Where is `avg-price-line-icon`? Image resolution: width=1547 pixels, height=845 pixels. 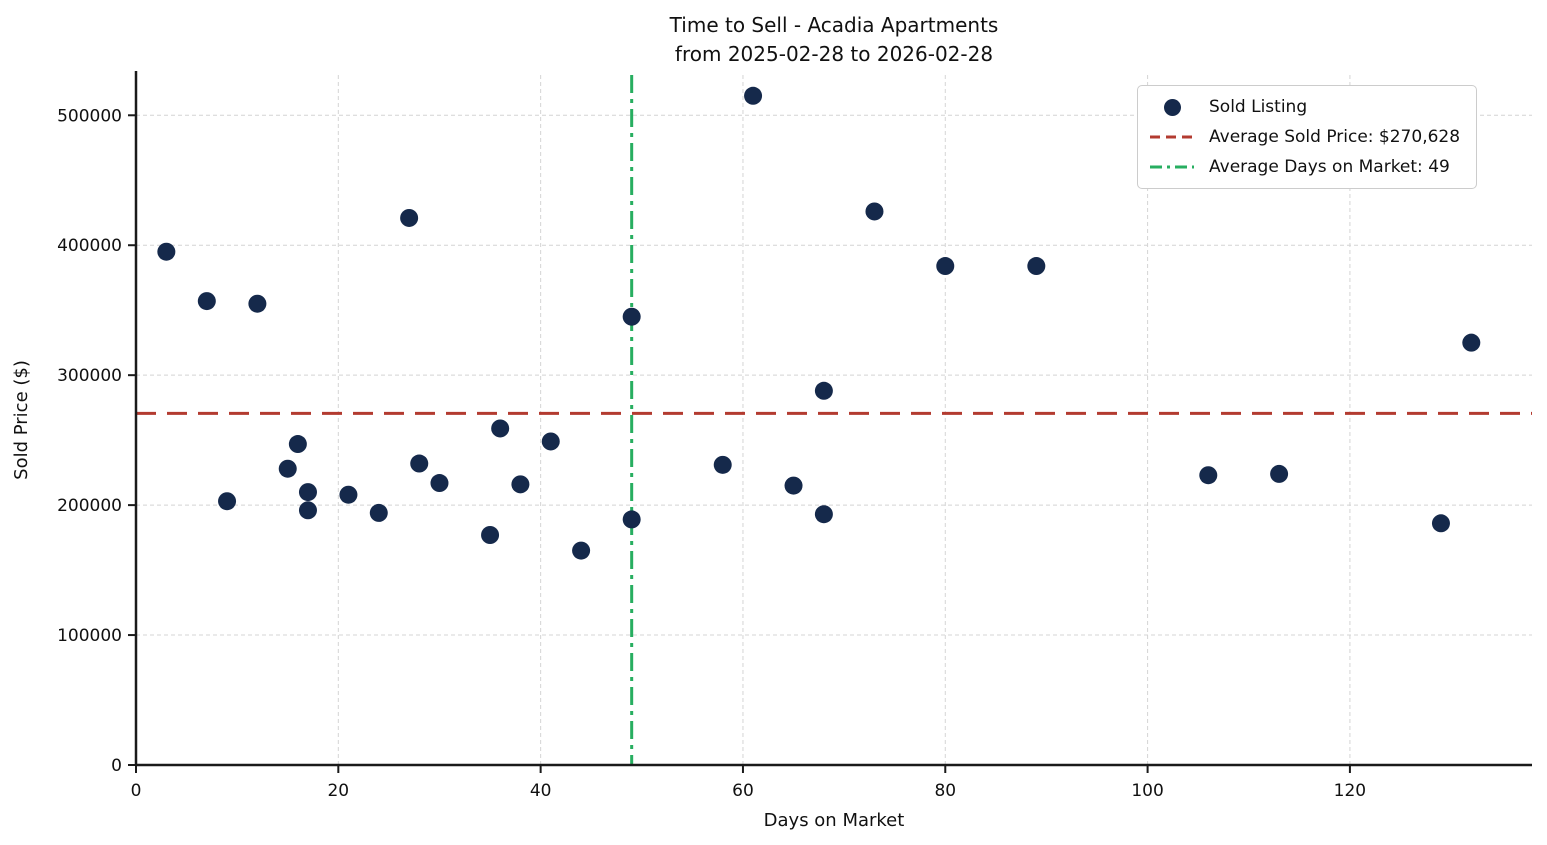 avg-price-line-icon is located at coordinates (1172, 137).